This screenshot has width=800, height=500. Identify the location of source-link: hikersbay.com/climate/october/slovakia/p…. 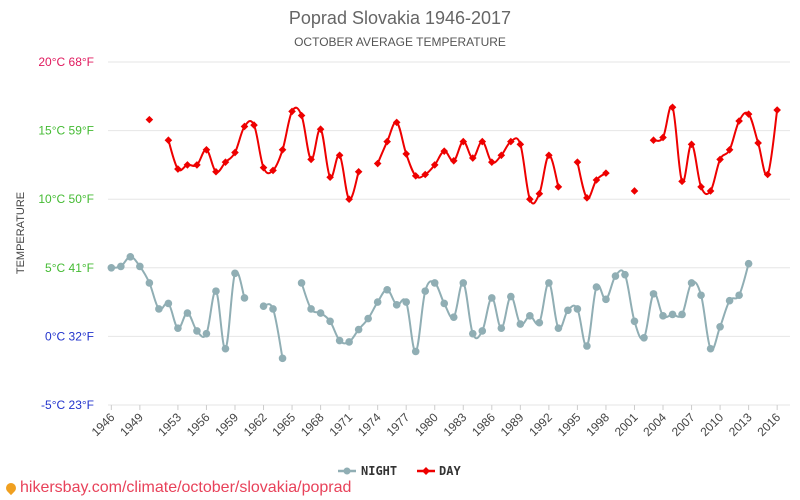
(177, 488).